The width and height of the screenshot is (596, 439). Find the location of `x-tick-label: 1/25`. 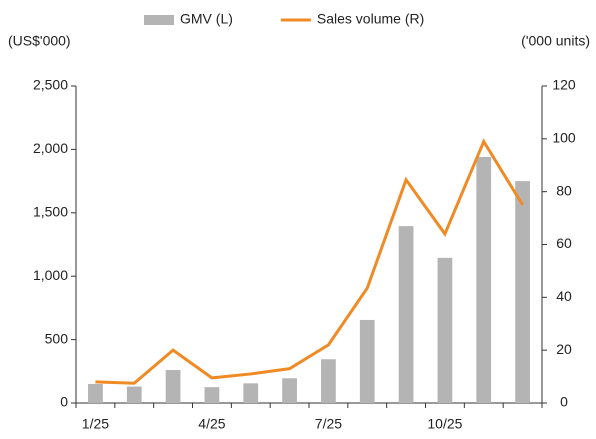

x-tick-label: 1/25 is located at coordinates (95, 424).